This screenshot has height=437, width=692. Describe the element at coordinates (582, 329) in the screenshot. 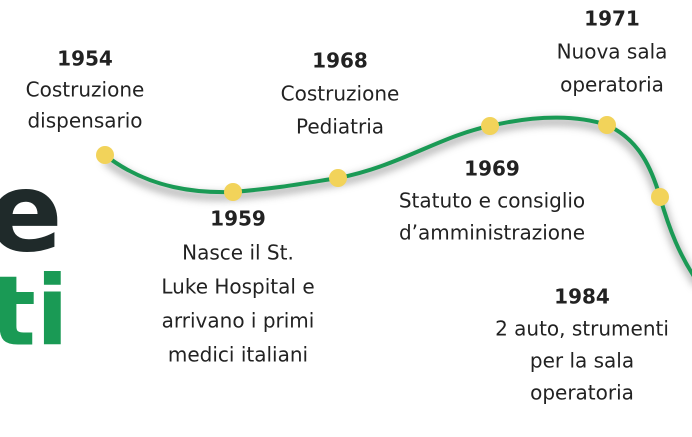

I see `event-text: 2 auto, strumenti` at that location.